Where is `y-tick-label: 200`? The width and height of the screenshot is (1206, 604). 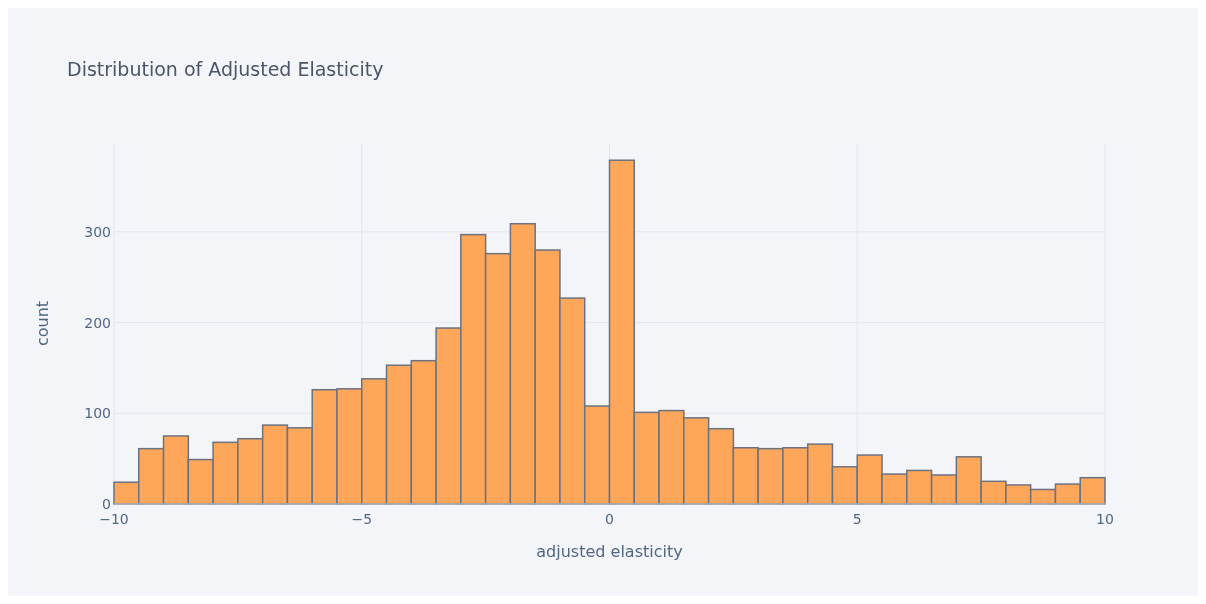
y-tick-label: 200 is located at coordinates (97, 322).